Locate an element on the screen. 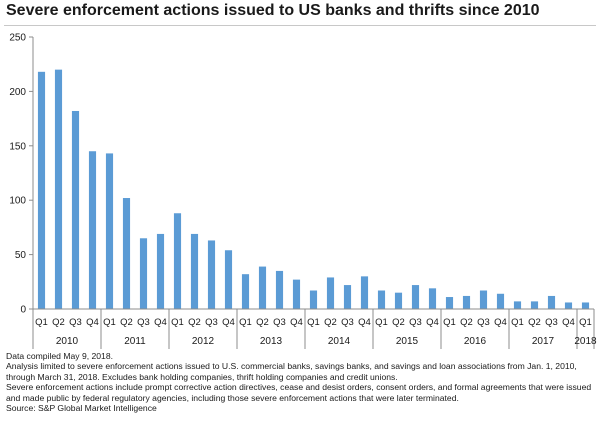 The image size is (600, 422). year-label: 2014 is located at coordinates (339, 341).